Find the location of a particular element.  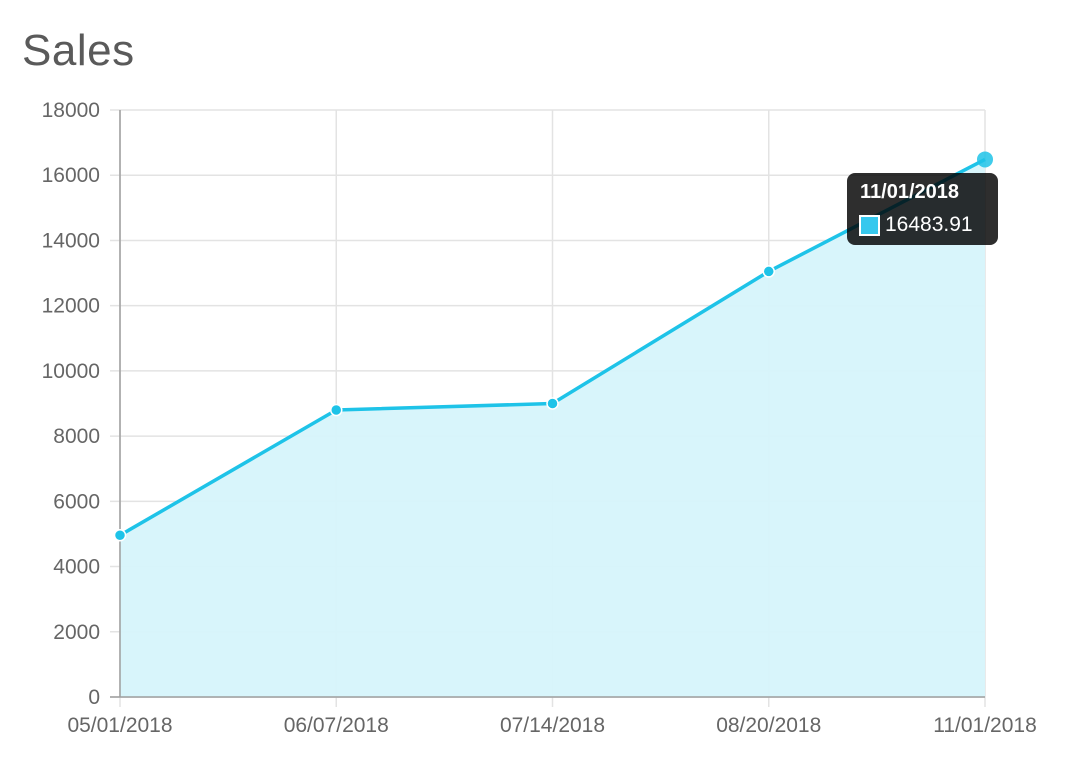

y-tick-label: 4000 is located at coordinates (76, 567).